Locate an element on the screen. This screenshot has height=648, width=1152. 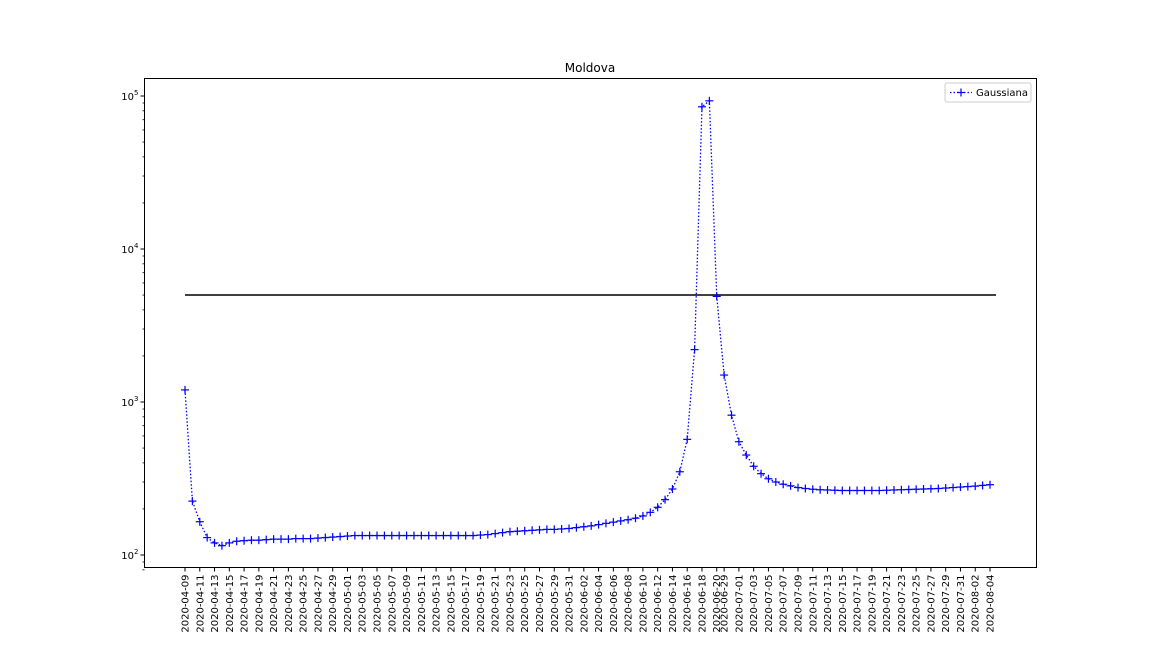
x-tick-label: 2020-07-09 is located at coordinates (798, 604).